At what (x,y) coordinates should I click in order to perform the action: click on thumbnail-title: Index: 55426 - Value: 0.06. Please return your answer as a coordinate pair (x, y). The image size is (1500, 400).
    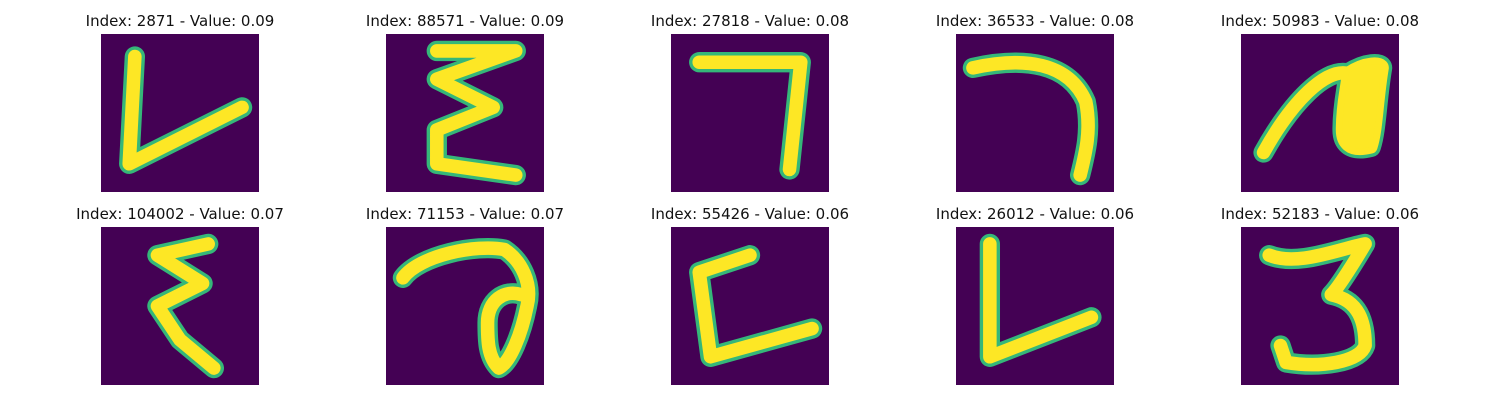
    Looking at the image, I should click on (750, 214).